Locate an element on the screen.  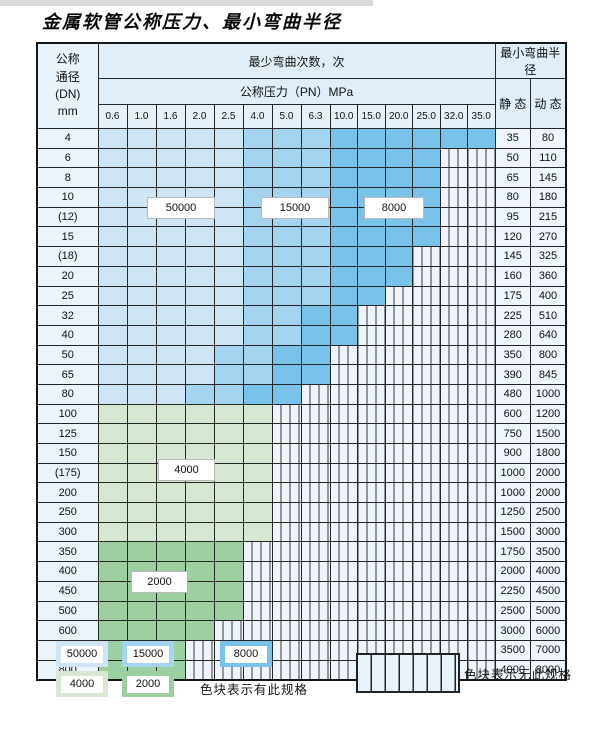
header-min-radius: 最小弯曲半径 is located at coordinates (530, 60).